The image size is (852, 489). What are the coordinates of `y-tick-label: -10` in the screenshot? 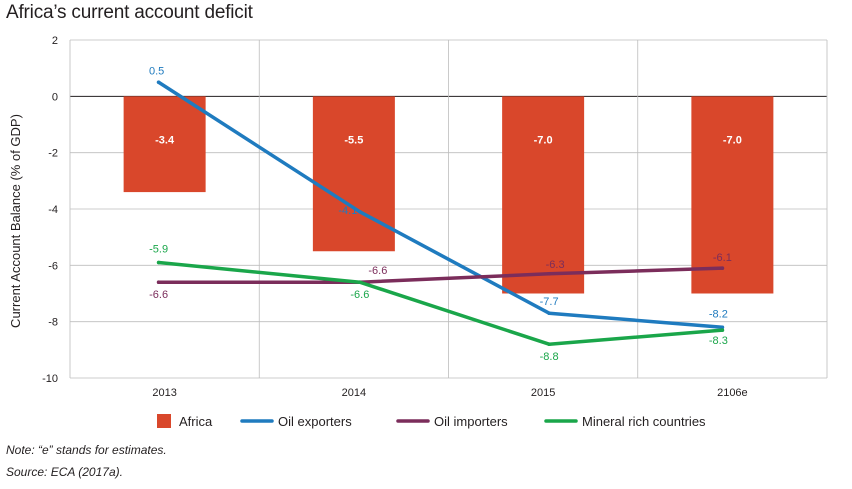 It's located at (50, 379).